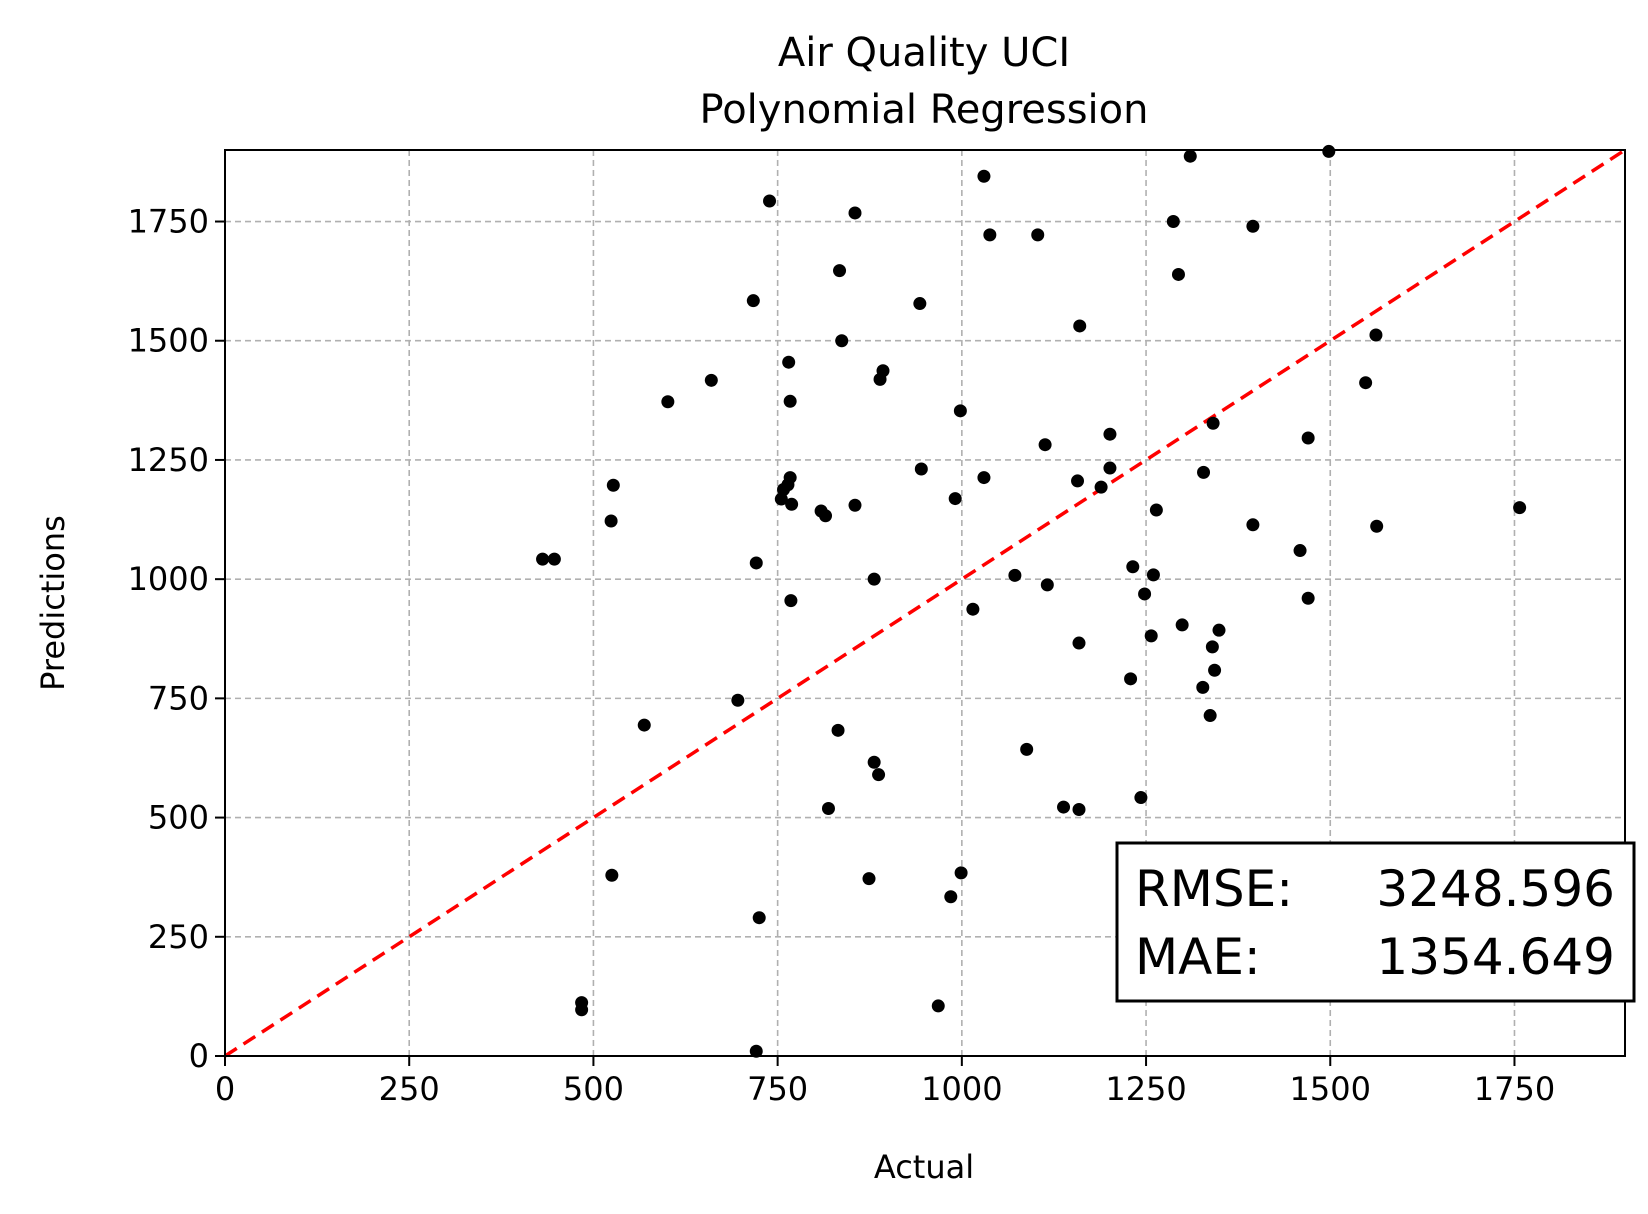 Image resolution: width=1648 pixels, height=1214 pixels. I want to click on y-tick-label: 1500, so click(168, 341).